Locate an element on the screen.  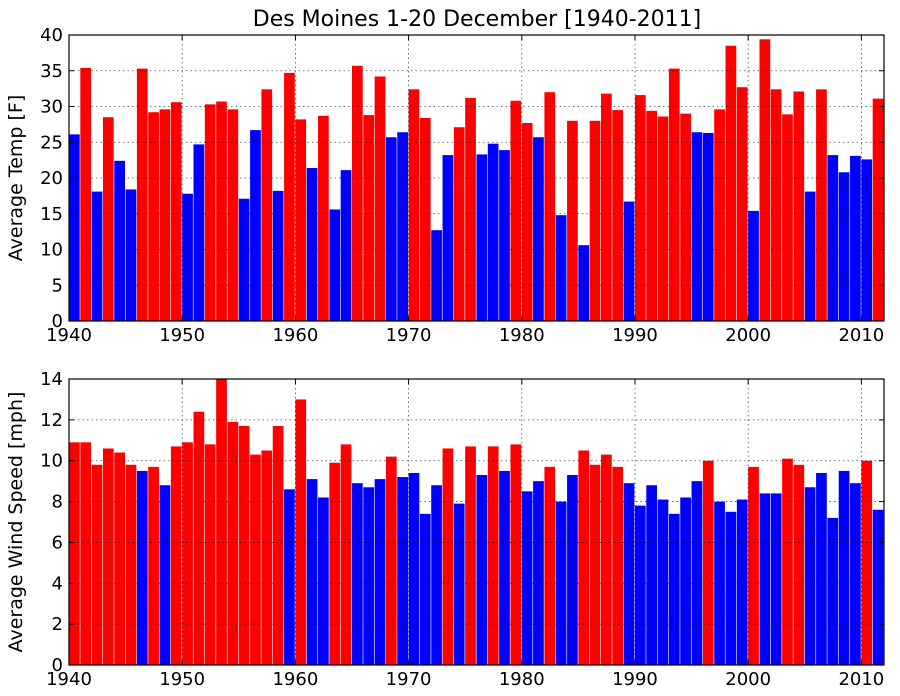
temp-bar-2002 is located at coordinates (776, 205).